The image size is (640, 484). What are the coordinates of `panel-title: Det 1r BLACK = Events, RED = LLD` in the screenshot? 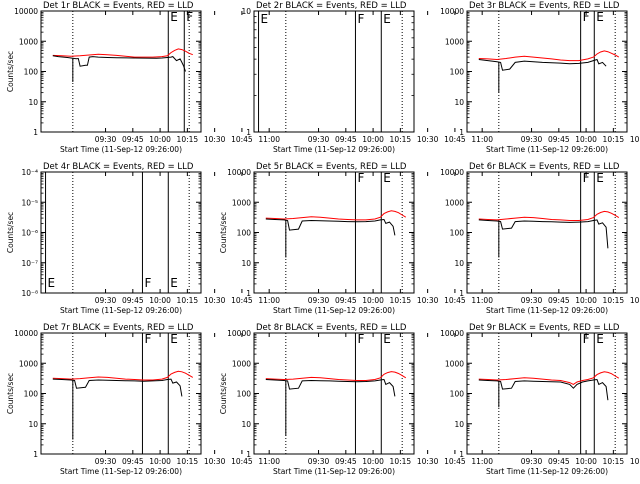 It's located at (118, 6).